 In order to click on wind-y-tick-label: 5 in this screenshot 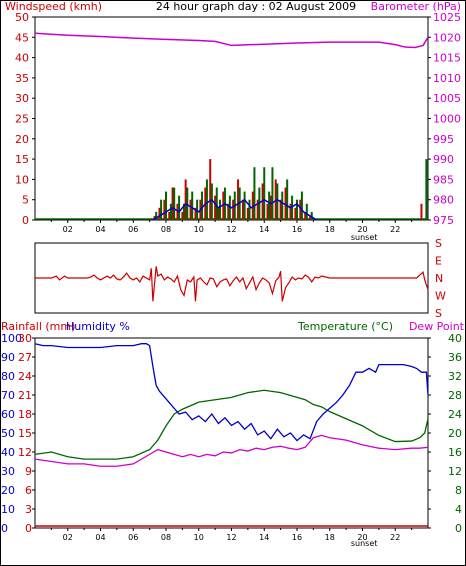, I will do `click(25, 200)`.